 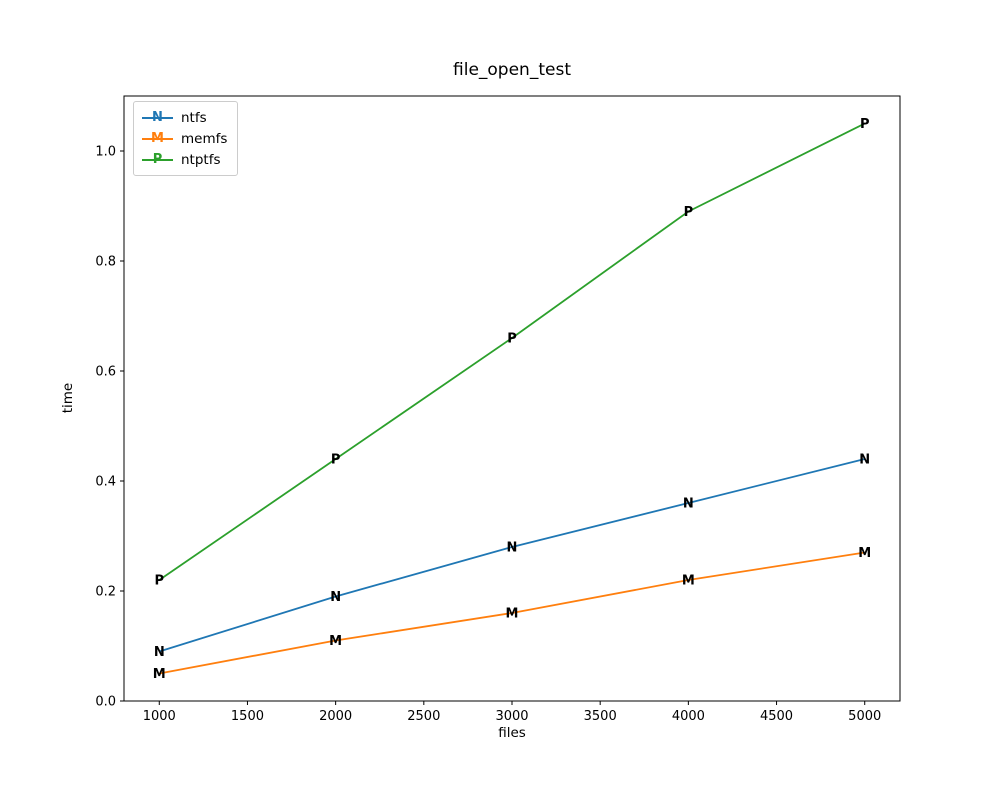 What do you see at coordinates (157, 159) in the screenshot?
I see `legend-marker-P-icon: P` at bounding box center [157, 159].